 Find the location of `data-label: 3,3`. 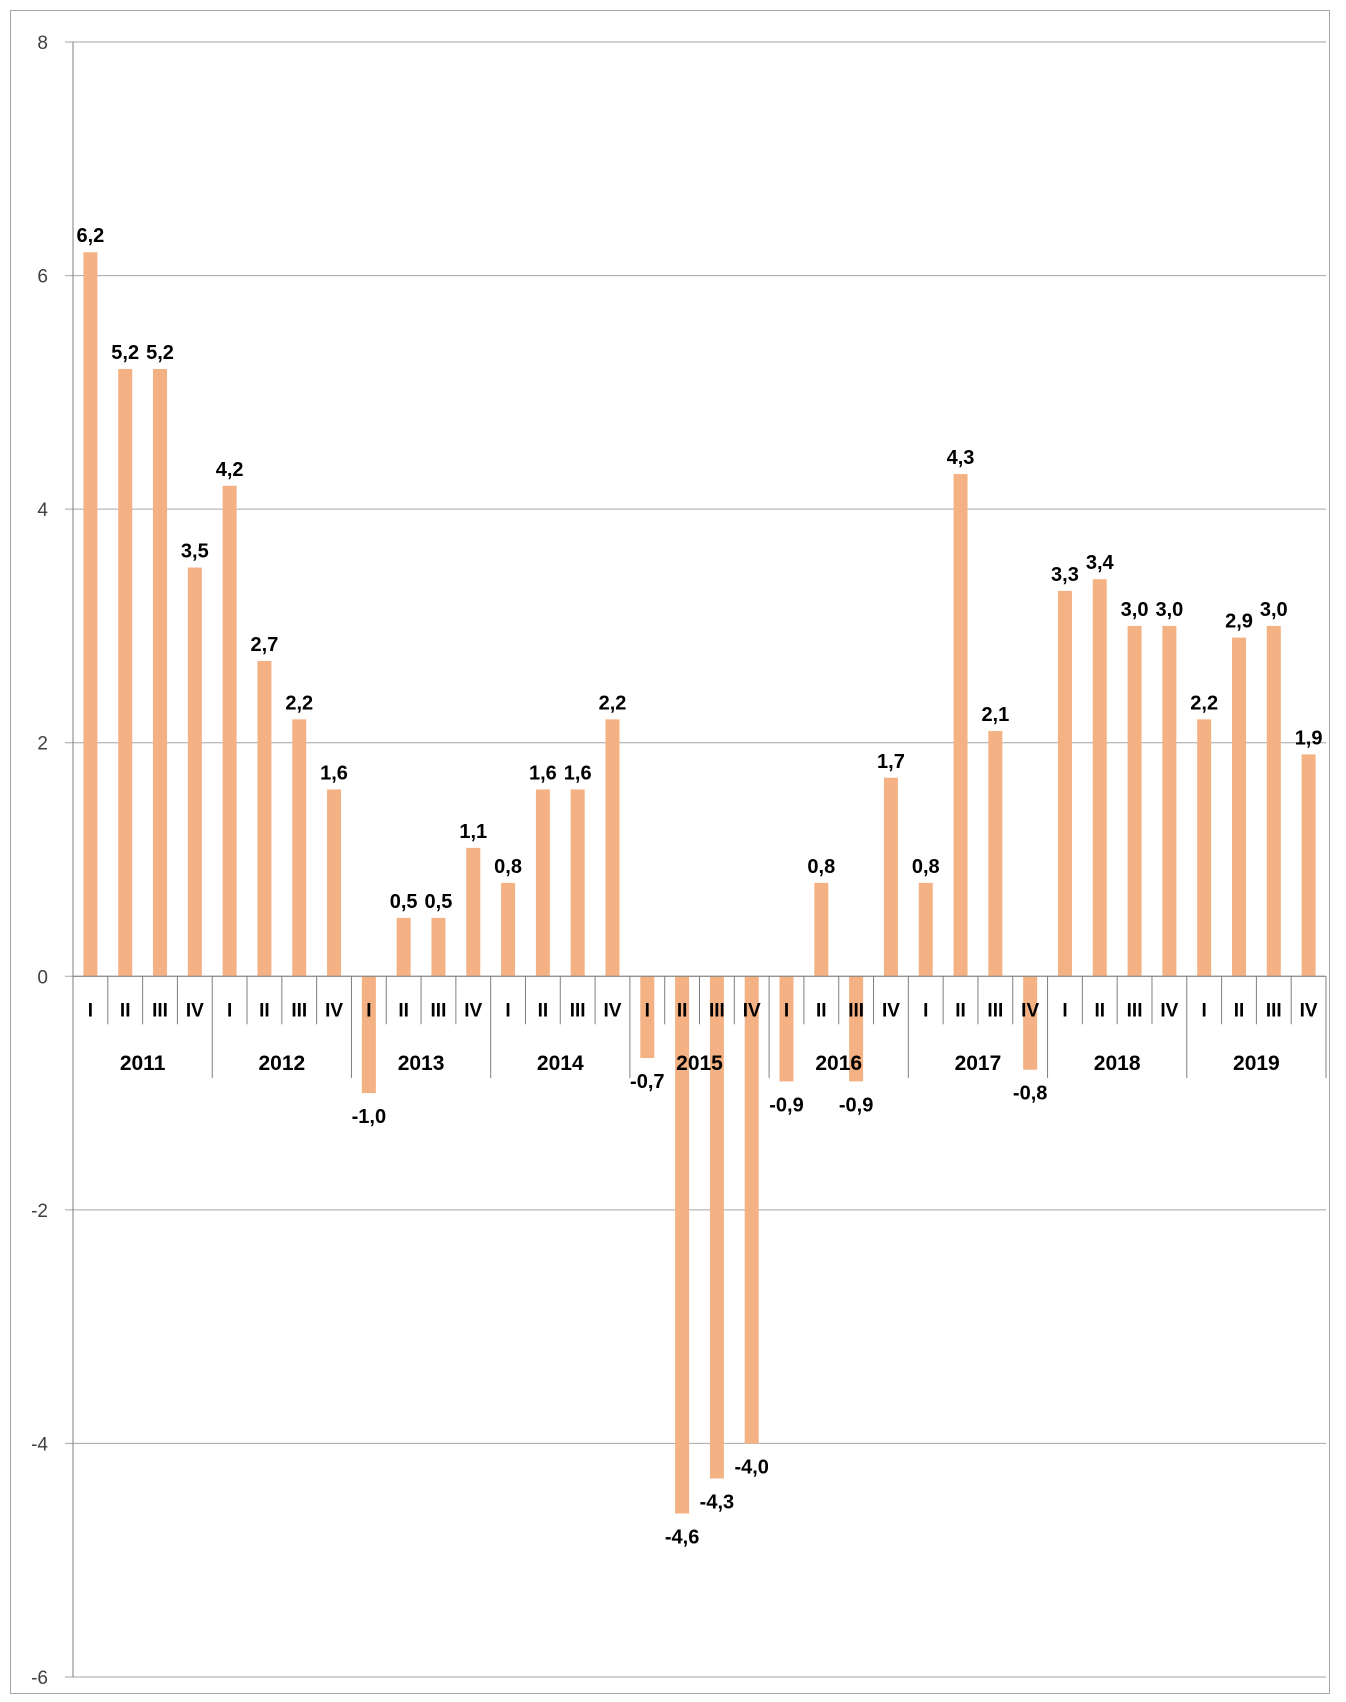

data-label: 3,3 is located at coordinates (1065, 575).